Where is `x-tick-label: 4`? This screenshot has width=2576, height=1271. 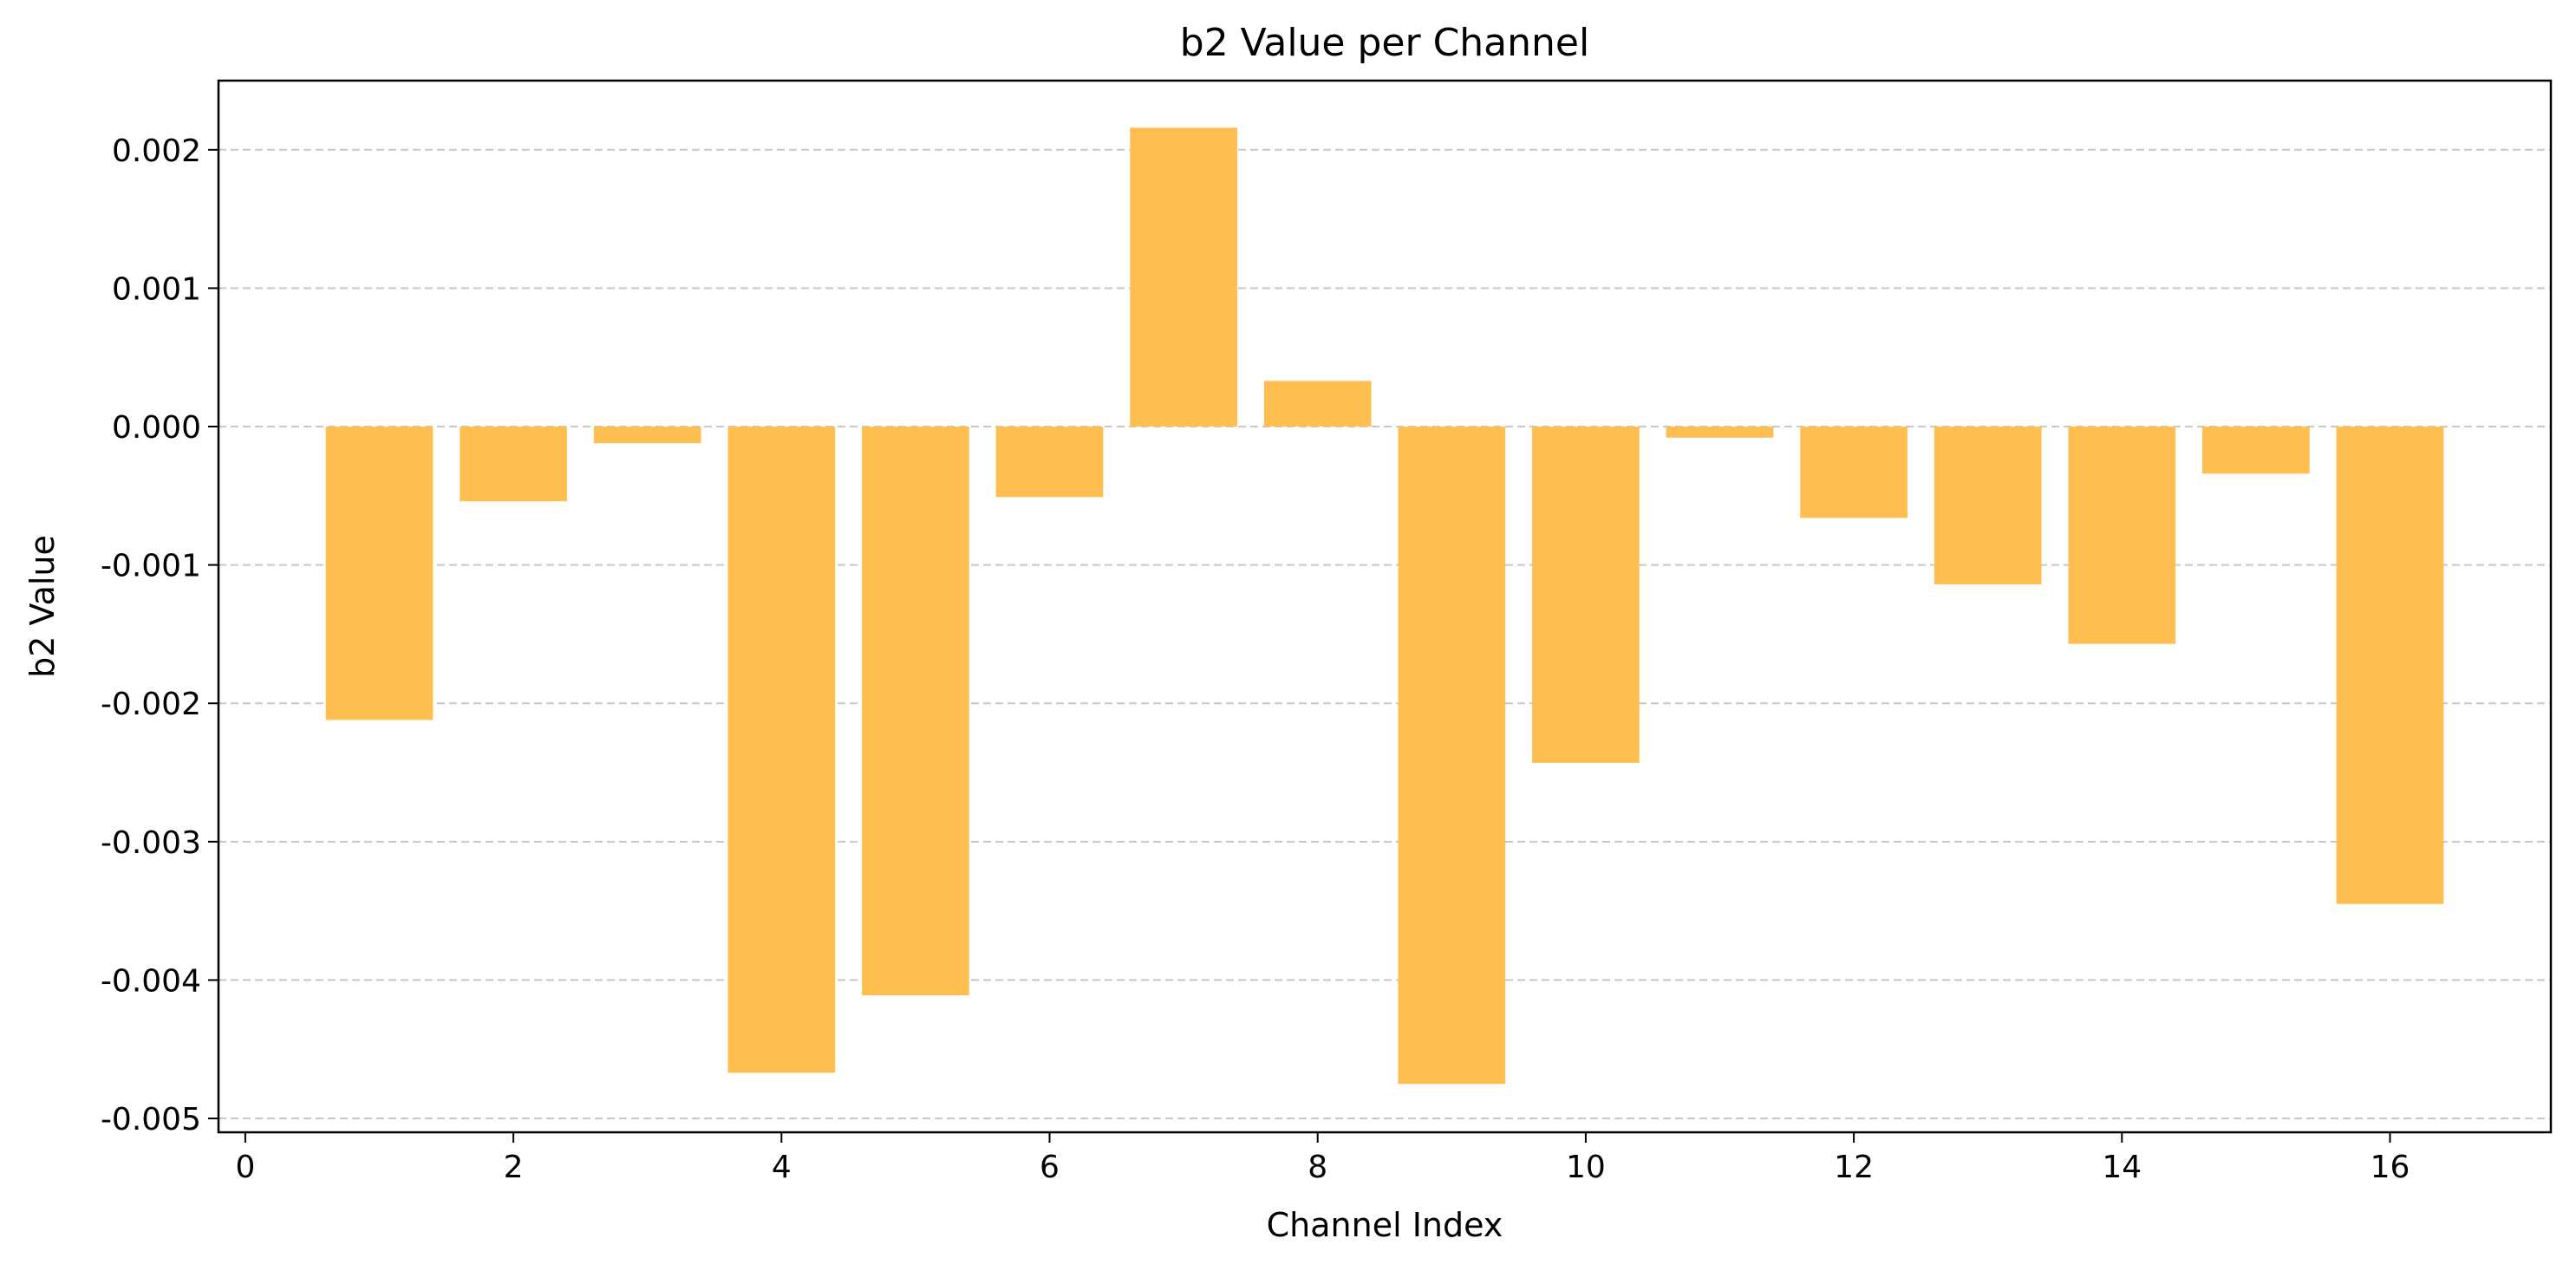
x-tick-label: 4 is located at coordinates (782, 1167).